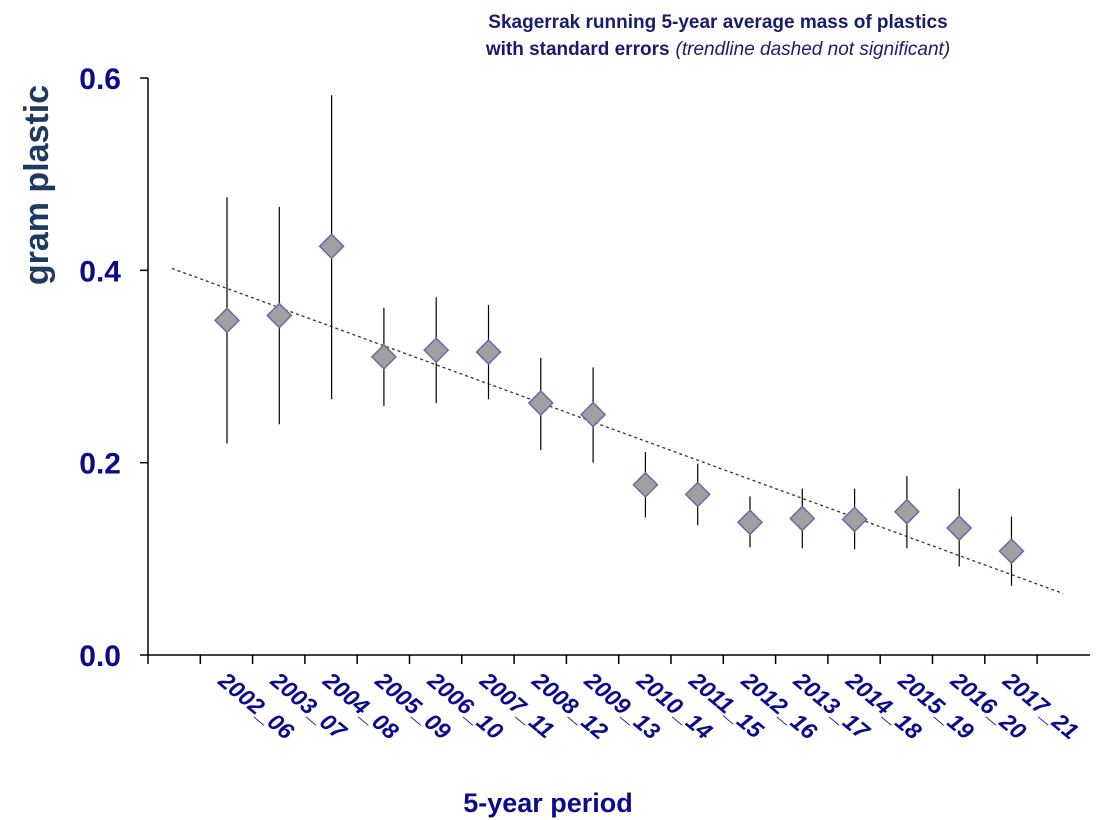 The height and width of the screenshot is (820, 1097). What do you see at coordinates (100, 271) in the screenshot?
I see `y-tick-label: 0.4` at bounding box center [100, 271].